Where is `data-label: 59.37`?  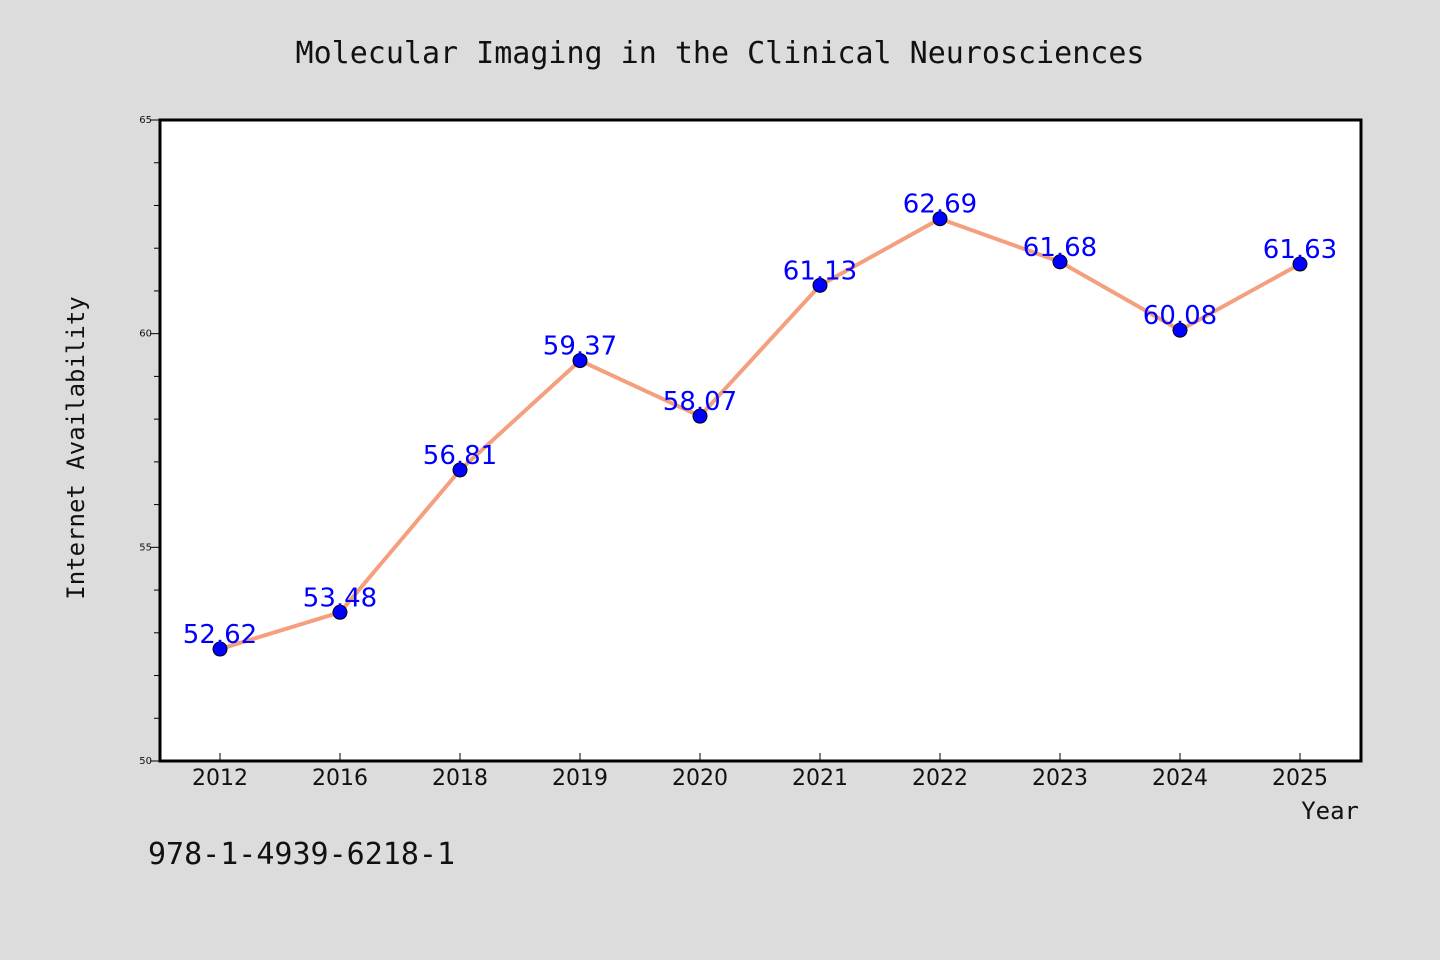
data-label: 59.37 is located at coordinates (580, 347).